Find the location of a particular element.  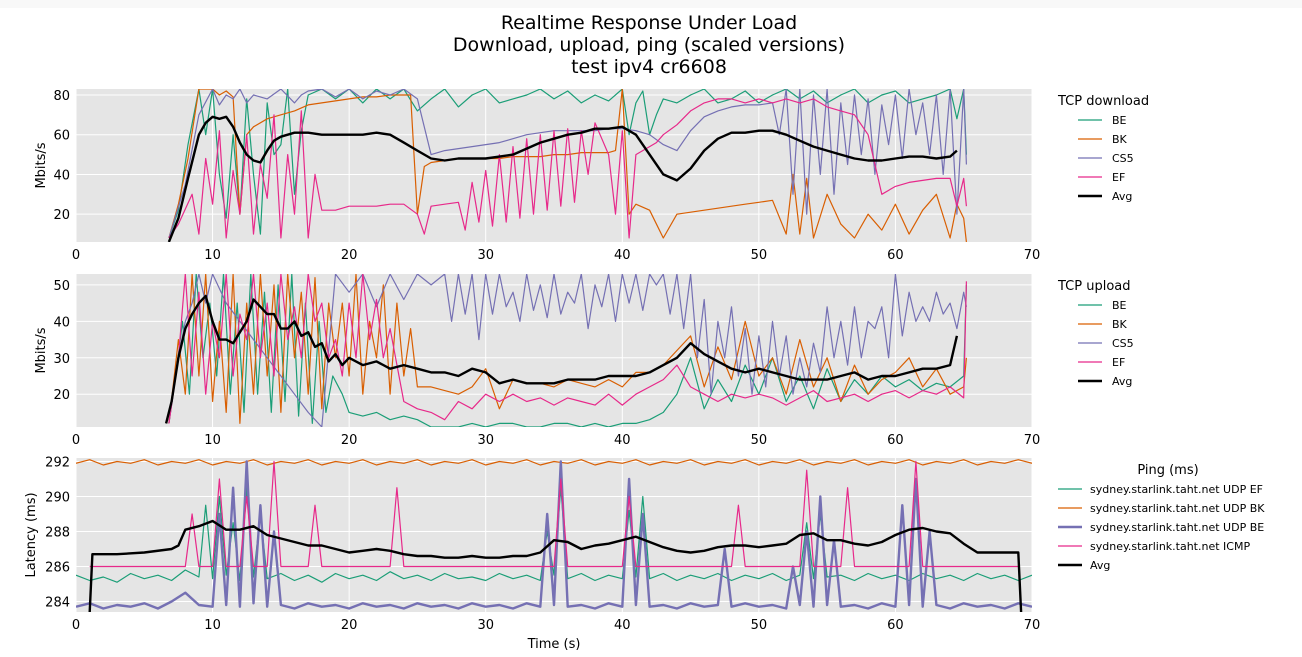

y-tick-label: 288 is located at coordinates (57, 533).